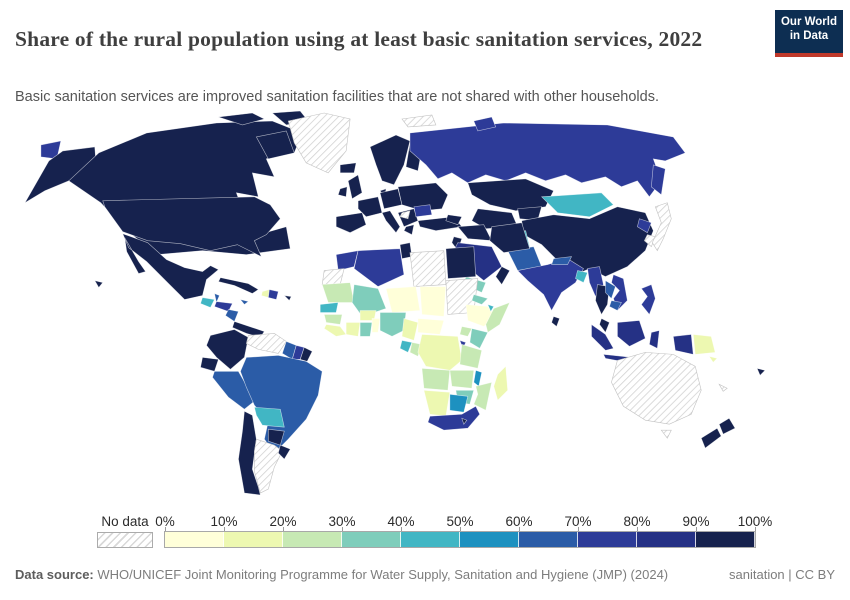  What do you see at coordinates (436, 379) in the screenshot?
I see `country-angola` at bounding box center [436, 379].